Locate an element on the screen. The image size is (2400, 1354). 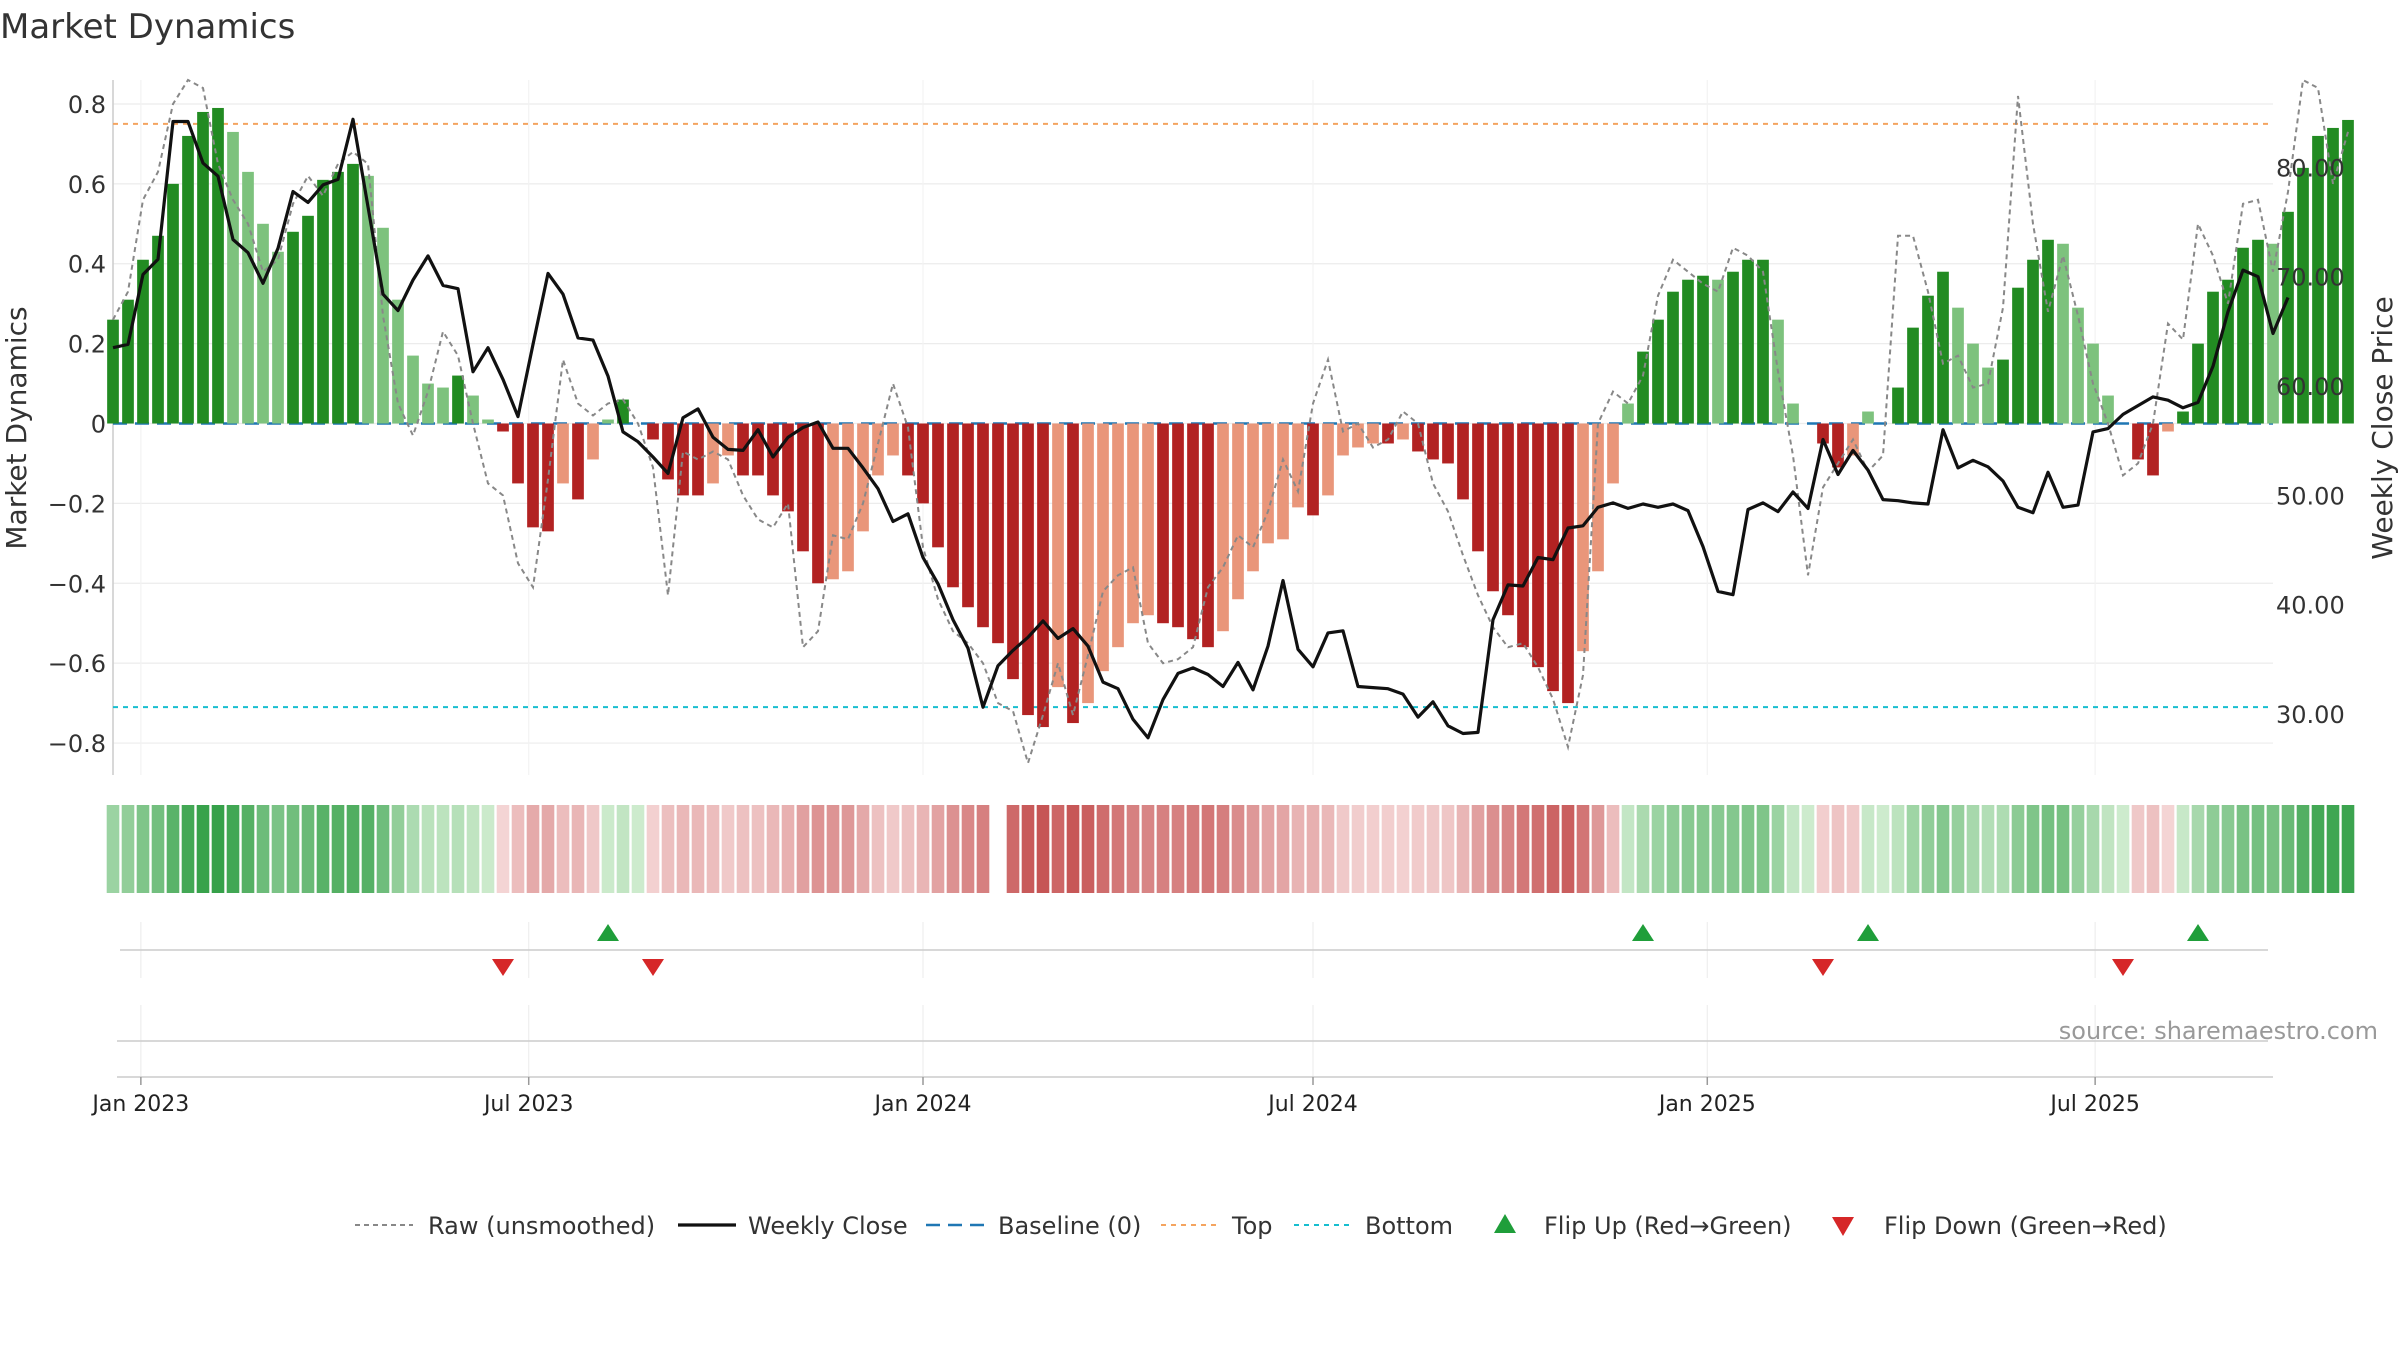
legend-label-flip-up: Flip Up (Red→Green) is located at coordinates (1668, 1226).